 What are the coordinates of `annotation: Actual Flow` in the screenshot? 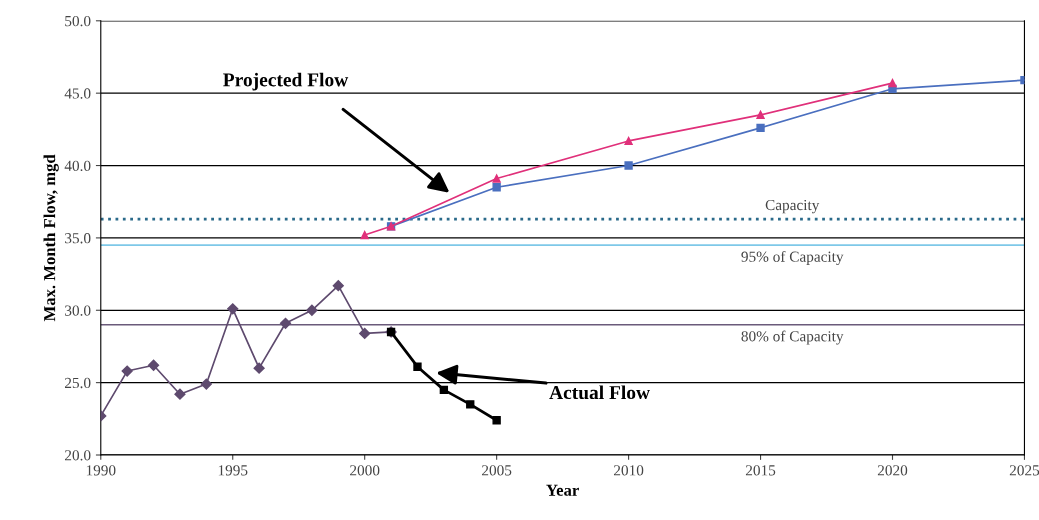 It's located at (599, 392).